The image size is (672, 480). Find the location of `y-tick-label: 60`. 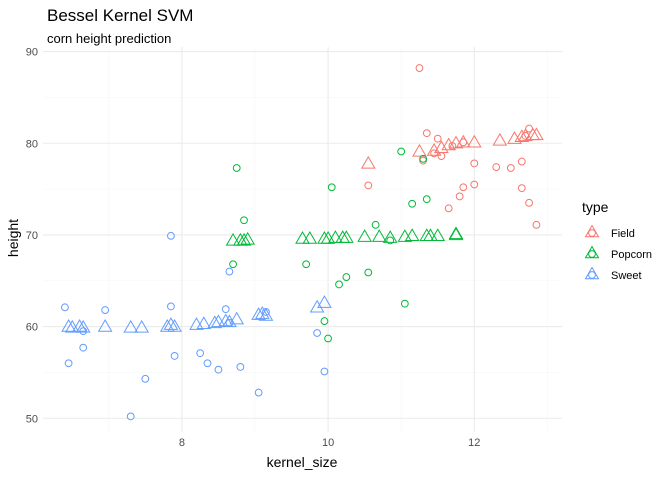

y-tick-label: 60 is located at coordinates (32, 328).